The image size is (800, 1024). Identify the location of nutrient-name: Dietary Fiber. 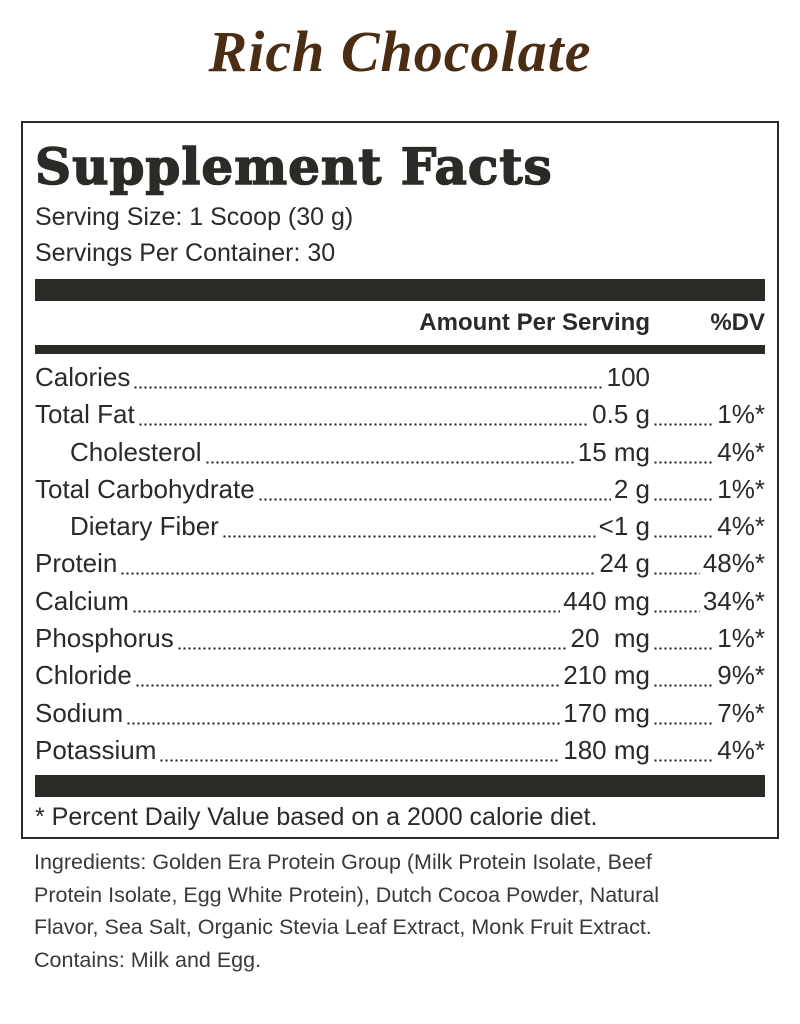
(144, 526).